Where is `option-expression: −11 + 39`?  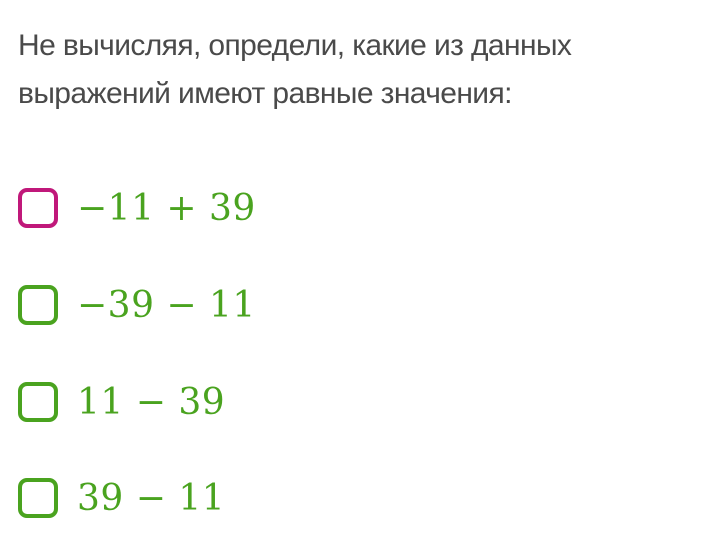 option-expression: −11 + 39 is located at coordinates (166, 208).